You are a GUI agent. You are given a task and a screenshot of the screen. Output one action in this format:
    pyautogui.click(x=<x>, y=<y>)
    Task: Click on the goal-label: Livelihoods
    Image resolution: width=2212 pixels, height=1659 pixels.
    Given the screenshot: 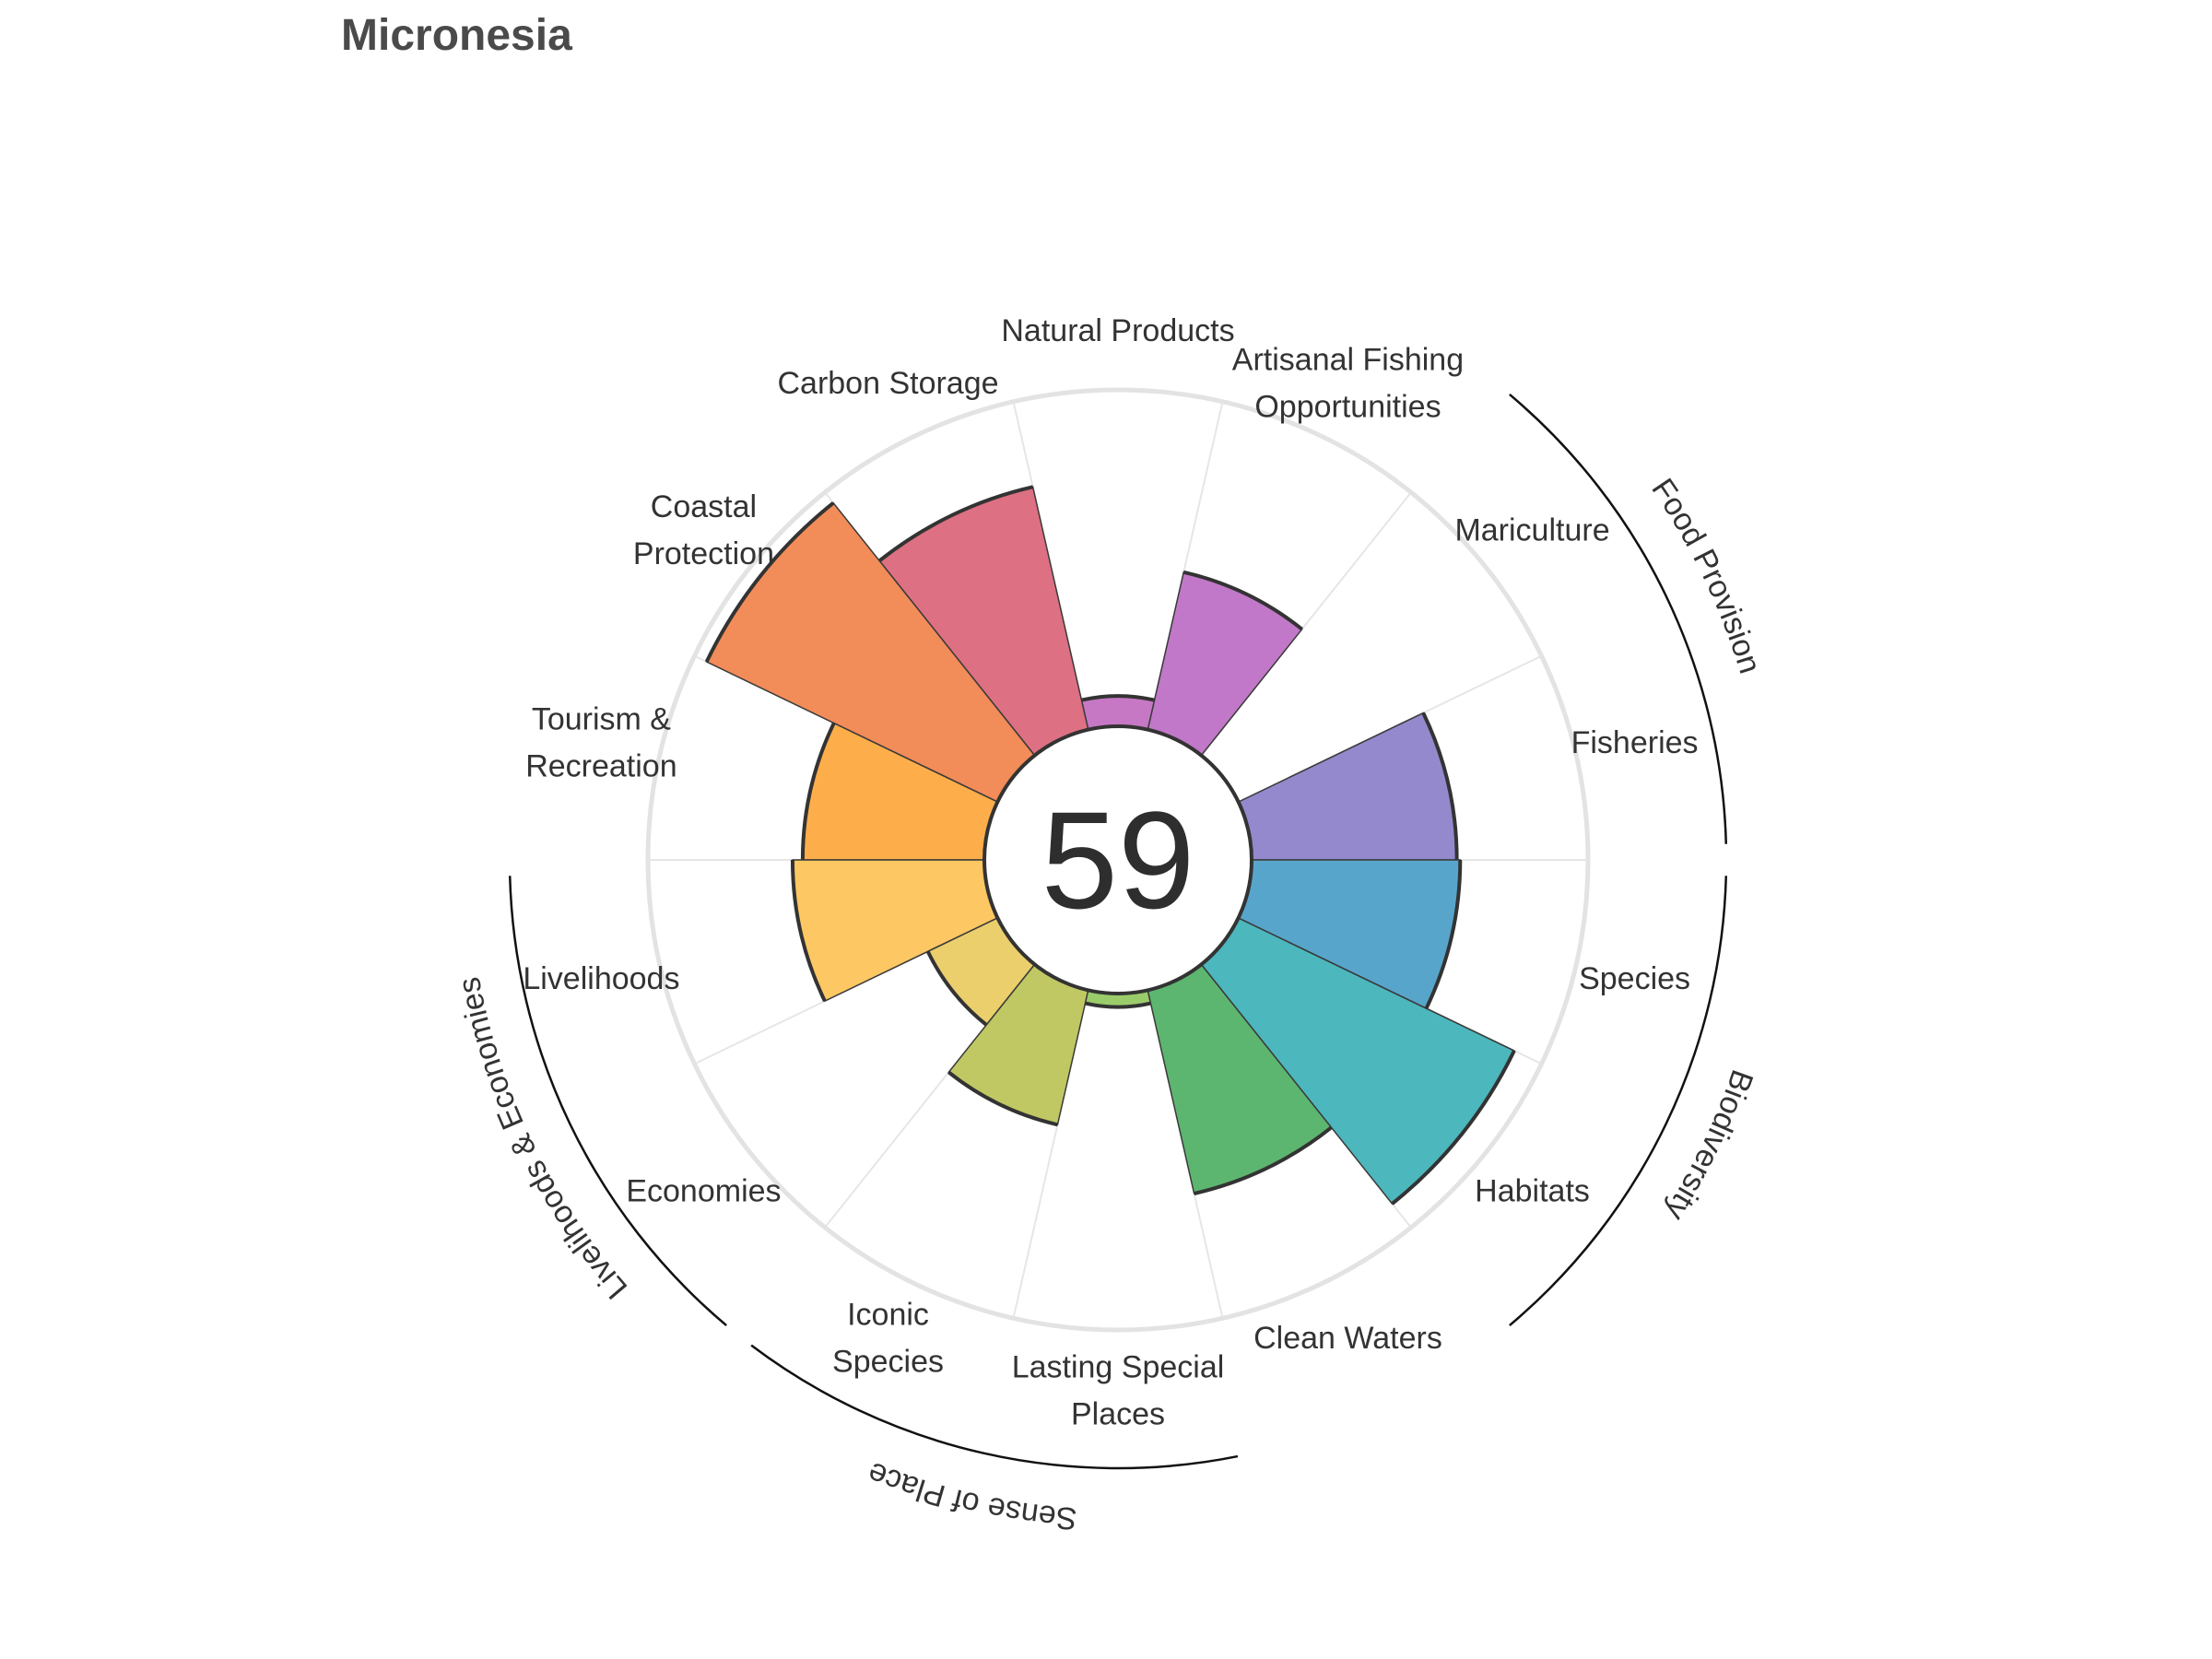 What is the action you would take?
    pyautogui.click(x=601, y=978)
    